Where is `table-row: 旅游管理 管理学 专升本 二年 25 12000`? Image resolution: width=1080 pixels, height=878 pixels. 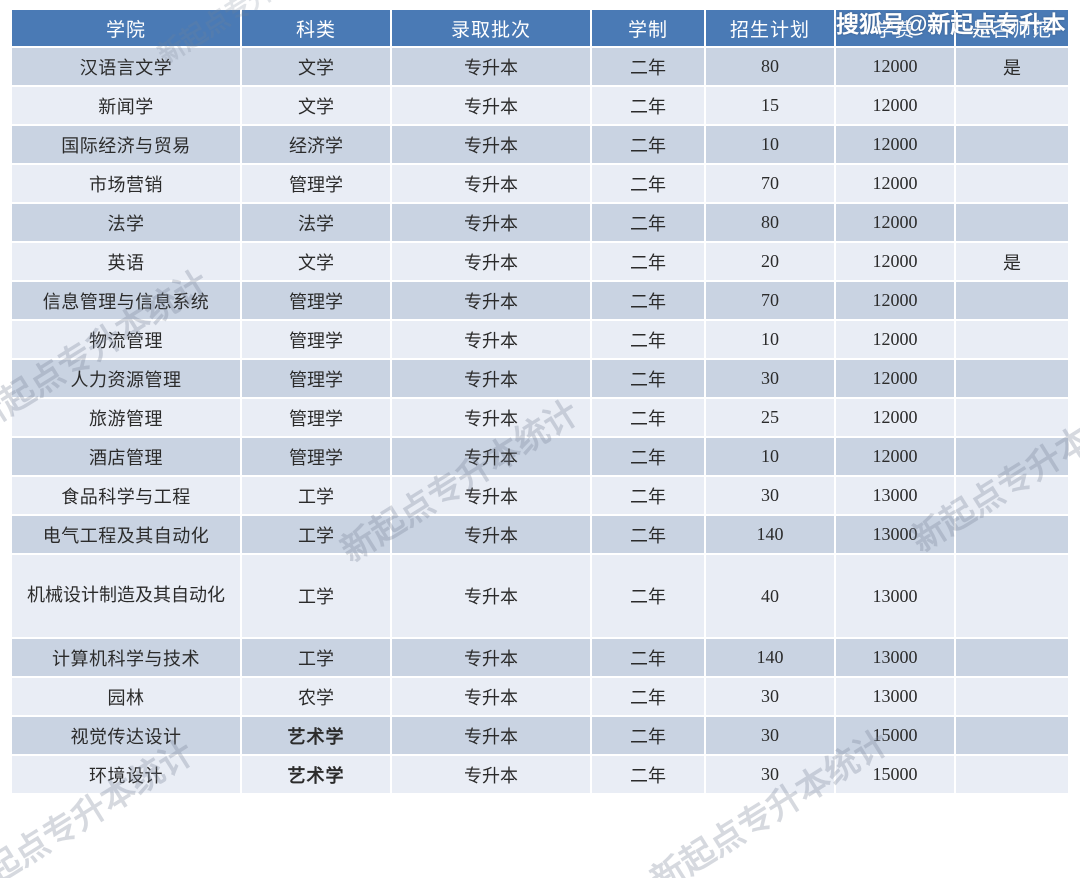 table-row: 旅游管理 管理学 专升本 二年 25 12000 is located at coordinates (540, 417).